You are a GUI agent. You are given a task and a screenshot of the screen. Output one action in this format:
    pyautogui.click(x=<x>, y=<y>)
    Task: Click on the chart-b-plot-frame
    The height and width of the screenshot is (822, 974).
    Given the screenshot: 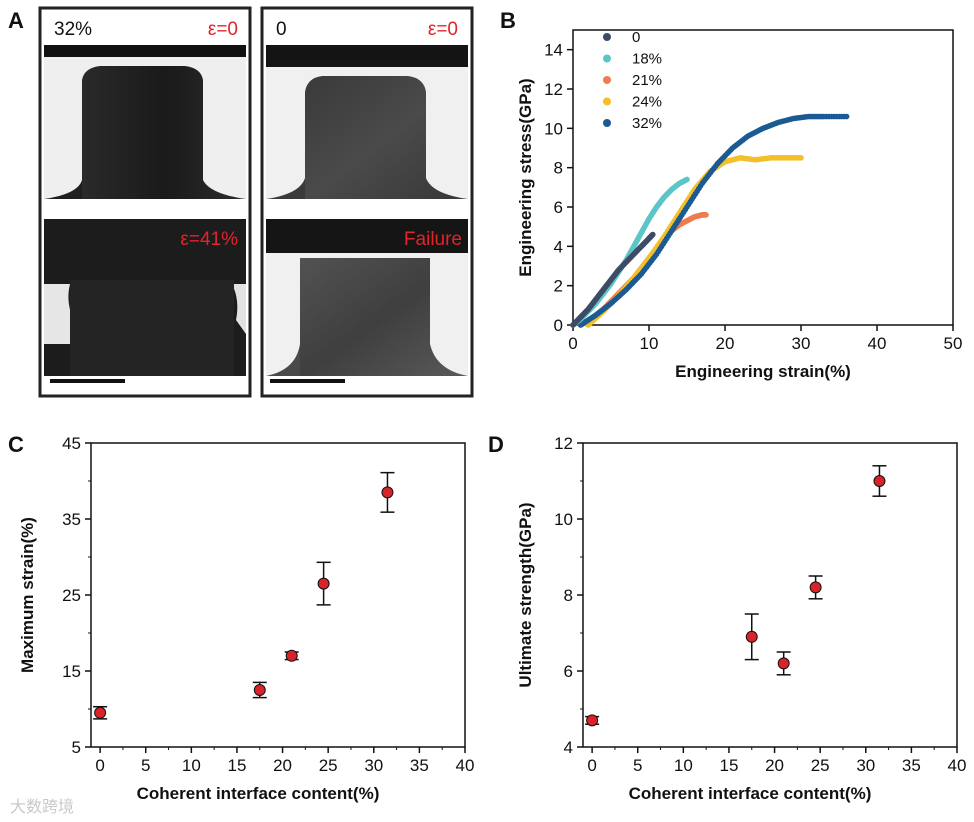 What is the action you would take?
    pyautogui.click(x=763, y=177)
    